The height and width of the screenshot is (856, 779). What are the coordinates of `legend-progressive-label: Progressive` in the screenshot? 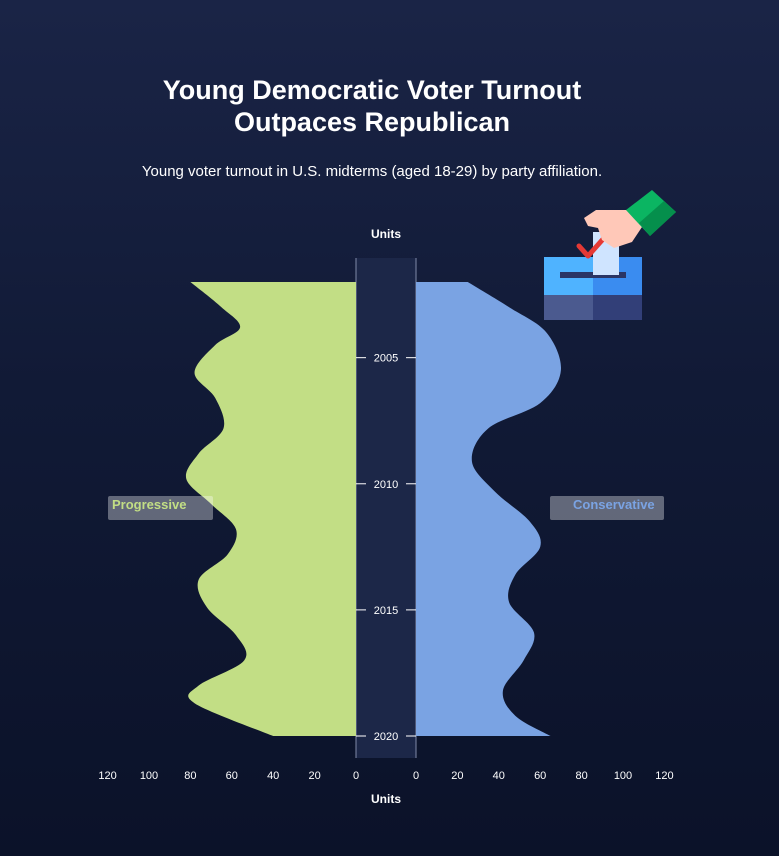 It's located at (149, 504).